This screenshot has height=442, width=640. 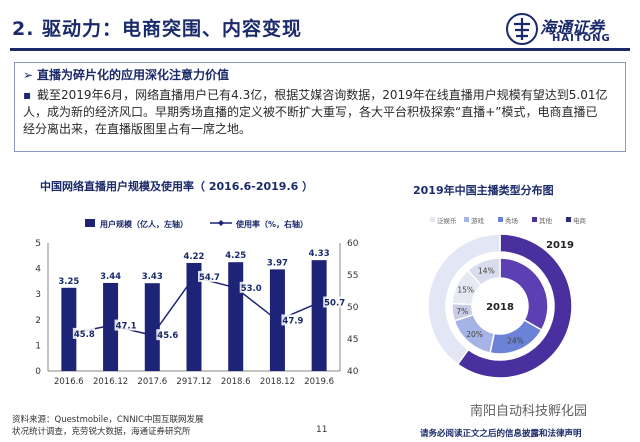 What do you see at coordinates (474, 334) in the screenshot?
I see `donut-slice-label: 20%` at bounding box center [474, 334].